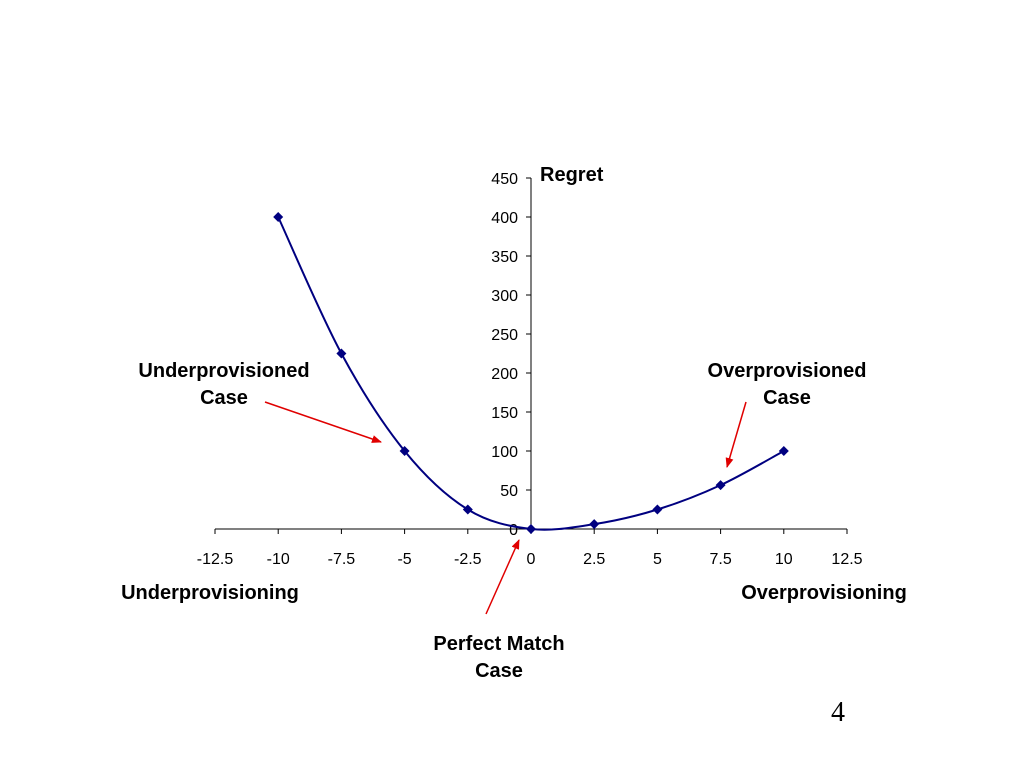 This screenshot has height=768, width=1024. Describe the element at coordinates (504, 257) in the screenshot. I see `y-tick-label: 350` at that location.